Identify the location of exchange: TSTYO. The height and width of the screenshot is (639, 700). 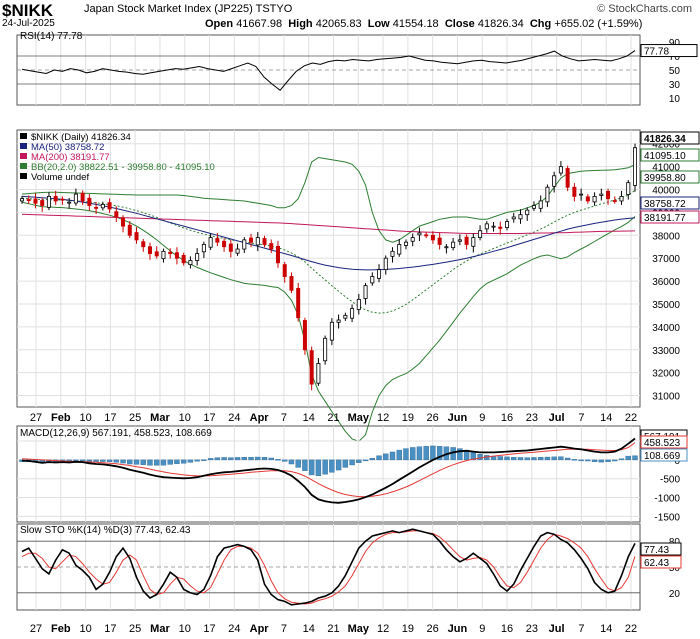
(274, 9).